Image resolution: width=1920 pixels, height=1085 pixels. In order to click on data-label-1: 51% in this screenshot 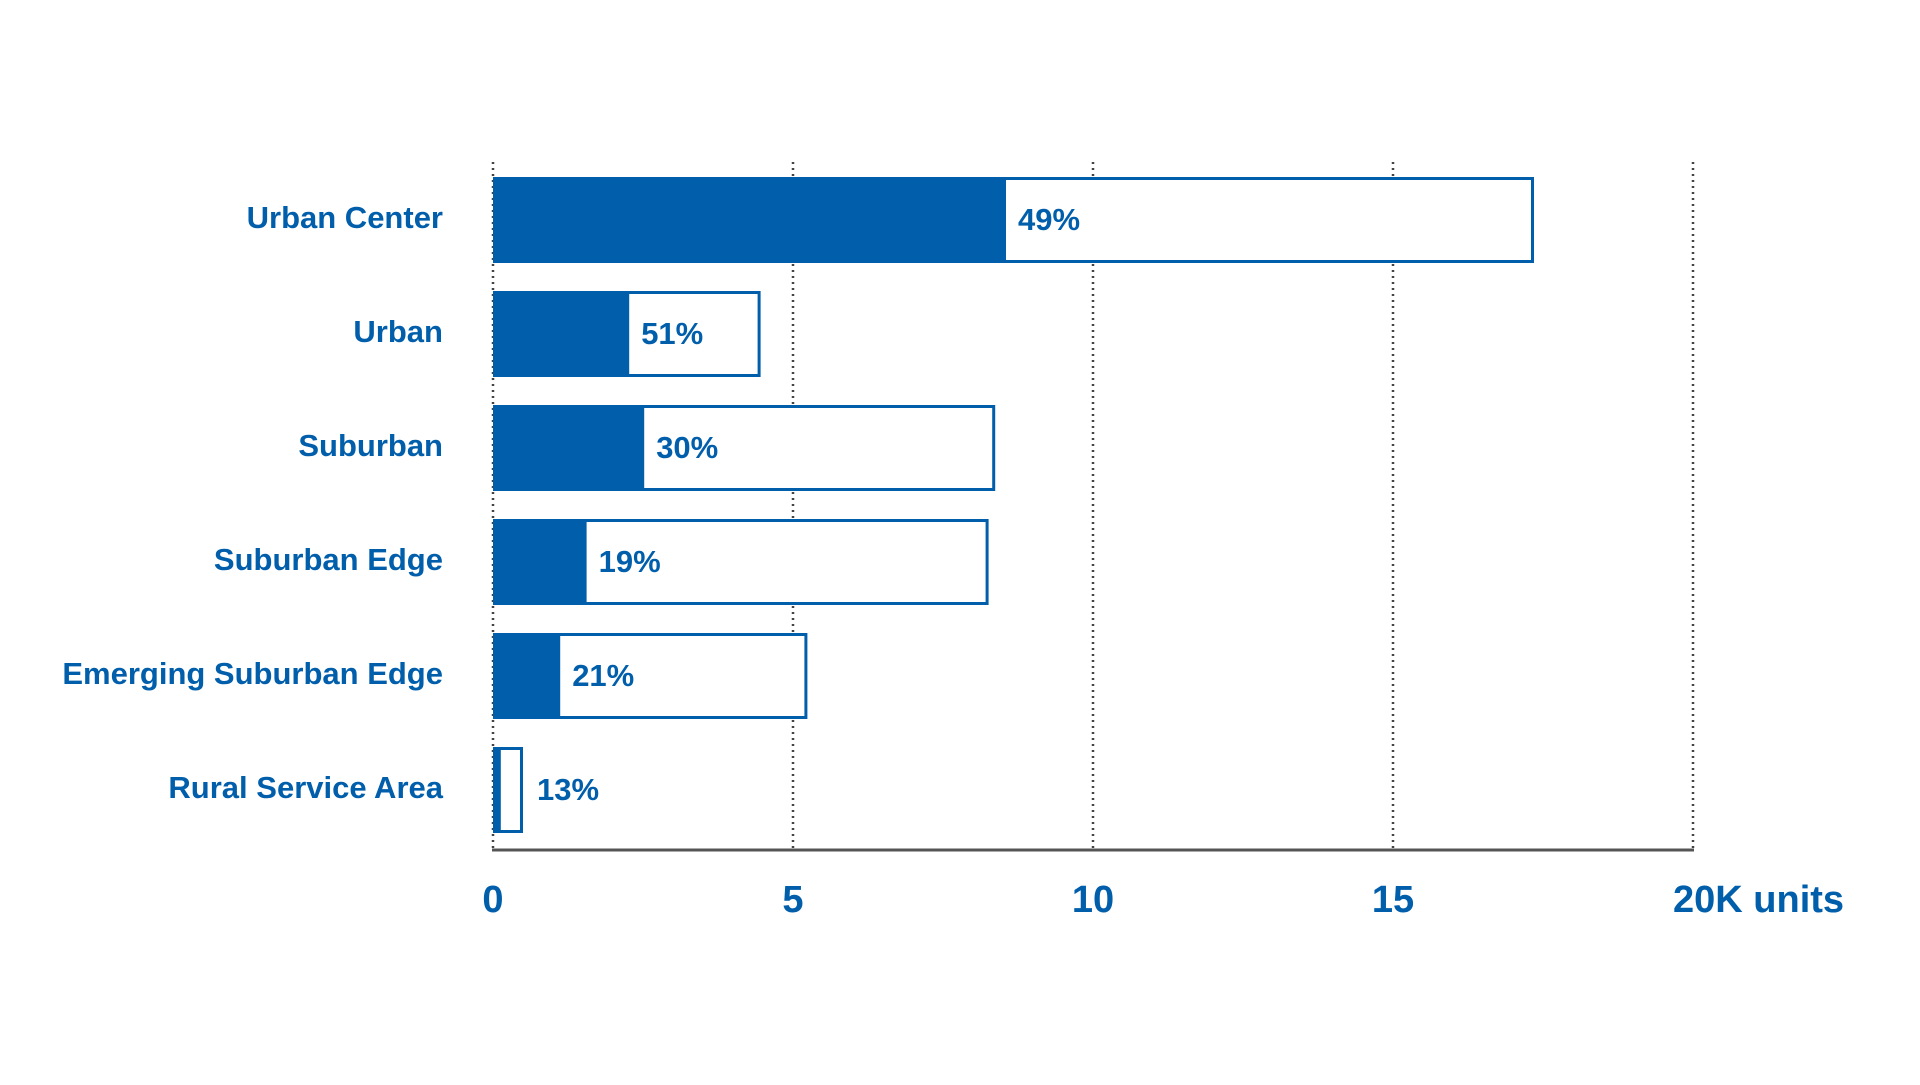, I will do `click(672, 333)`.